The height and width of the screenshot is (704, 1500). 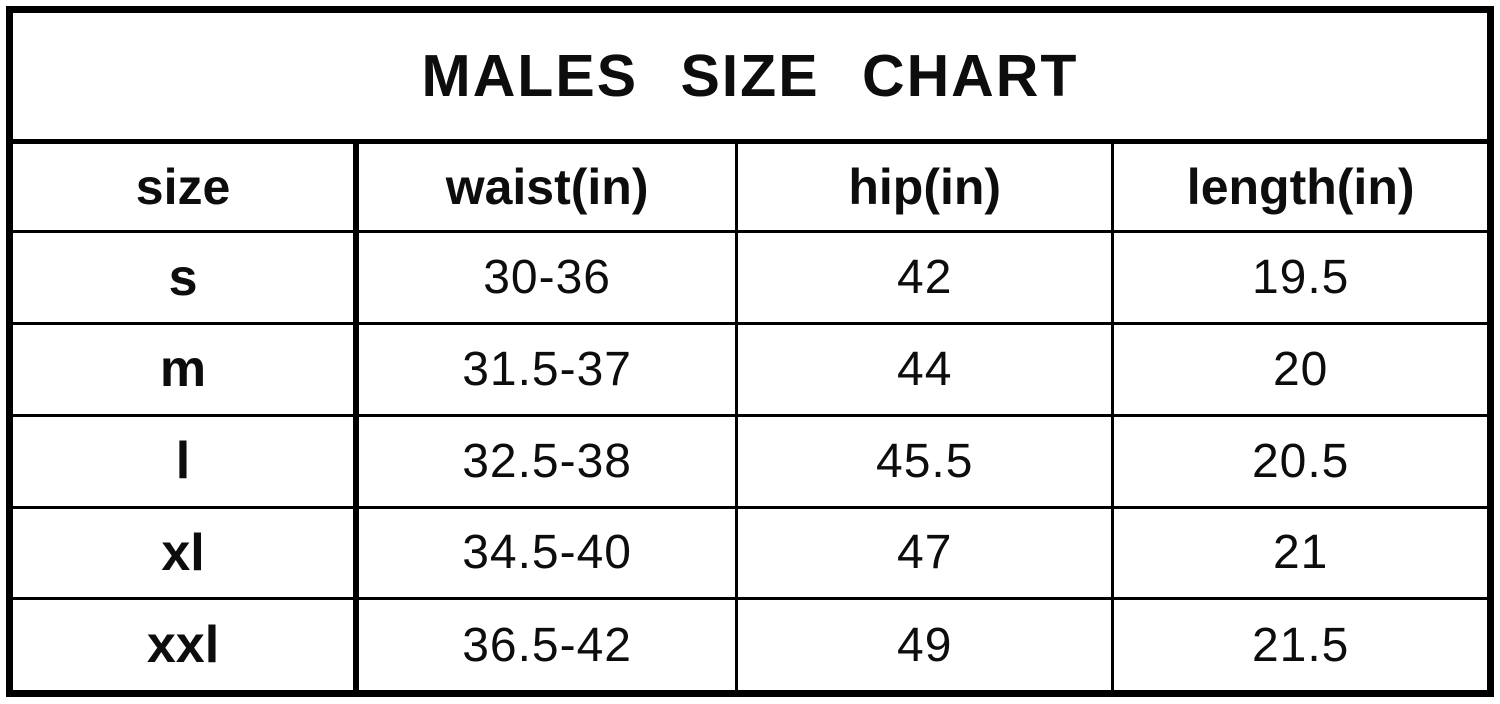 What do you see at coordinates (184, 553) in the screenshot?
I see `row-label-xl: xl` at bounding box center [184, 553].